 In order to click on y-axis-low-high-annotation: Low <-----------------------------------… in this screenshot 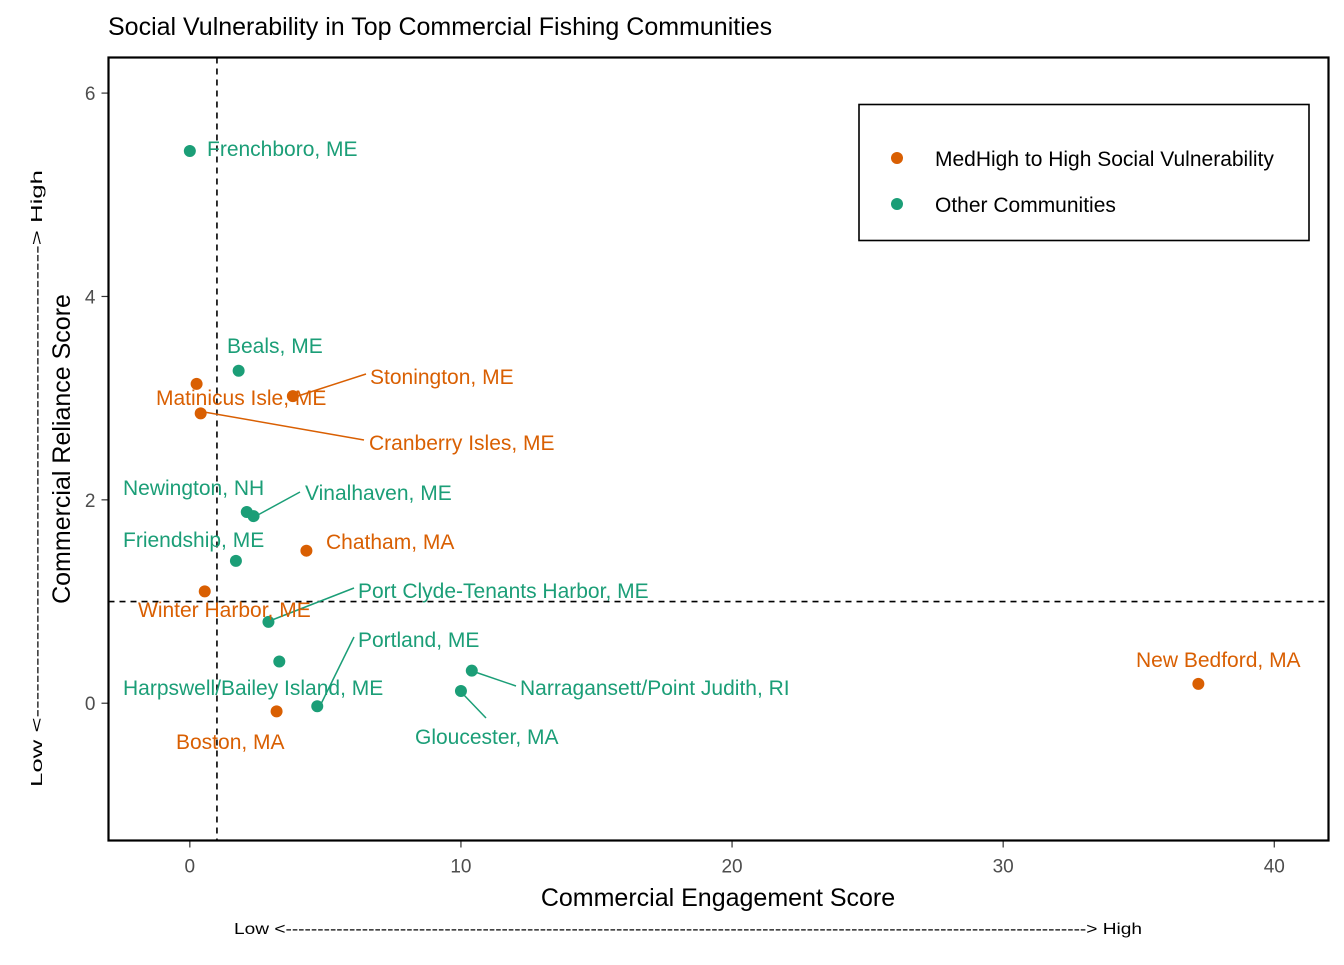, I will do `click(37, 478)`.